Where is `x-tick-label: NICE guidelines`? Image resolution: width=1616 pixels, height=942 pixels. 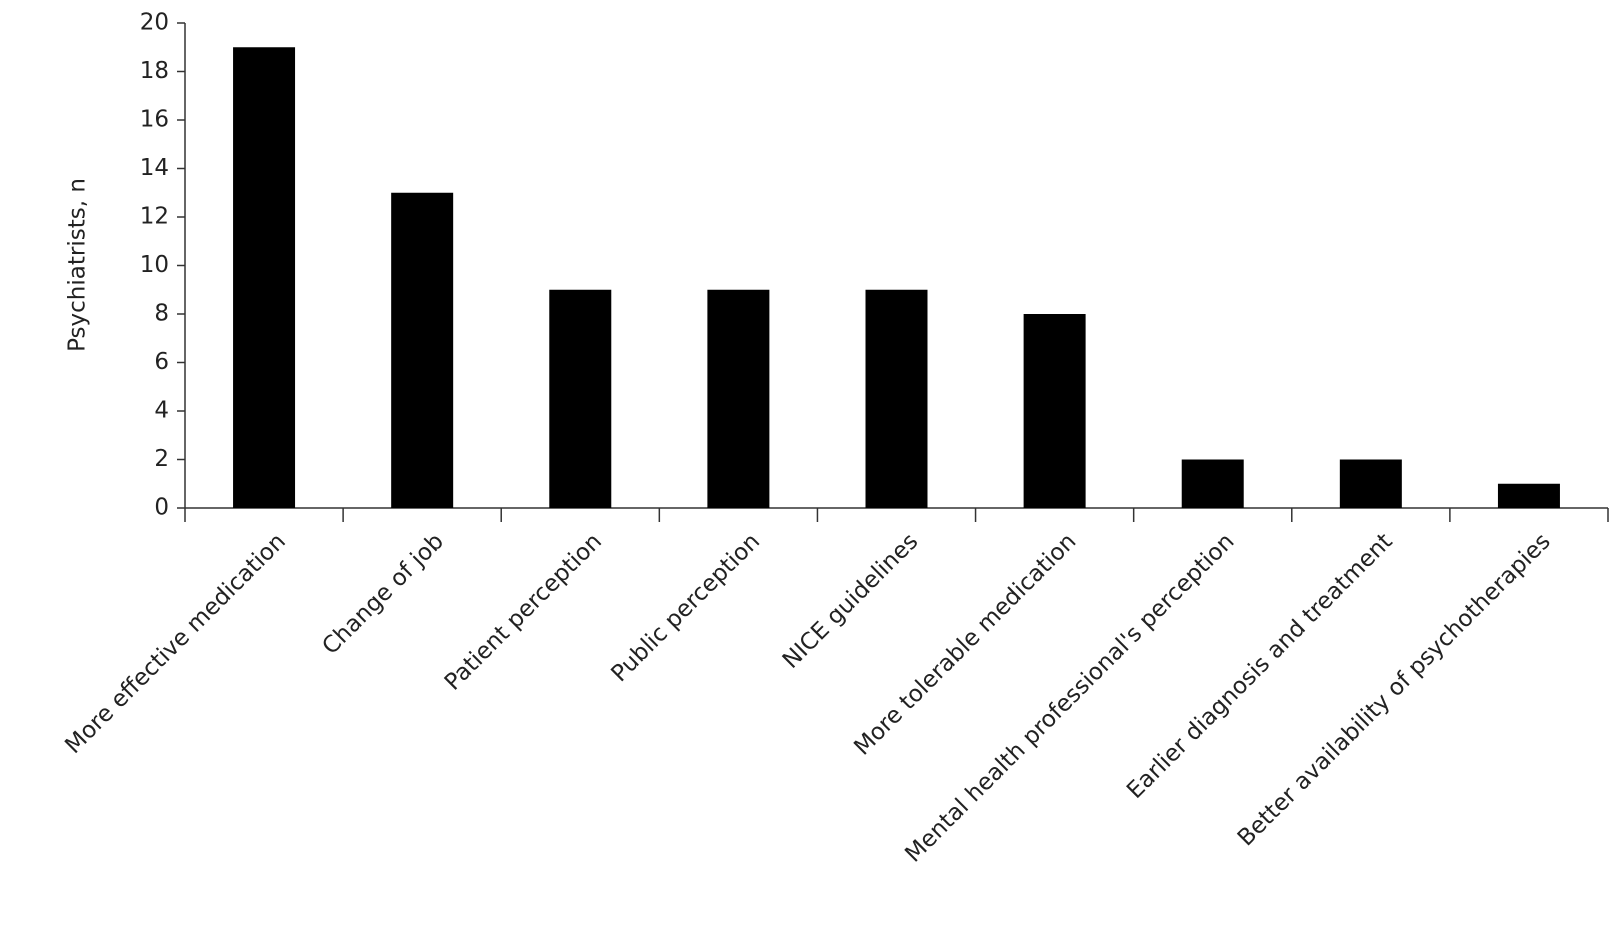 x-tick-label: NICE guidelines is located at coordinates (850, 600).